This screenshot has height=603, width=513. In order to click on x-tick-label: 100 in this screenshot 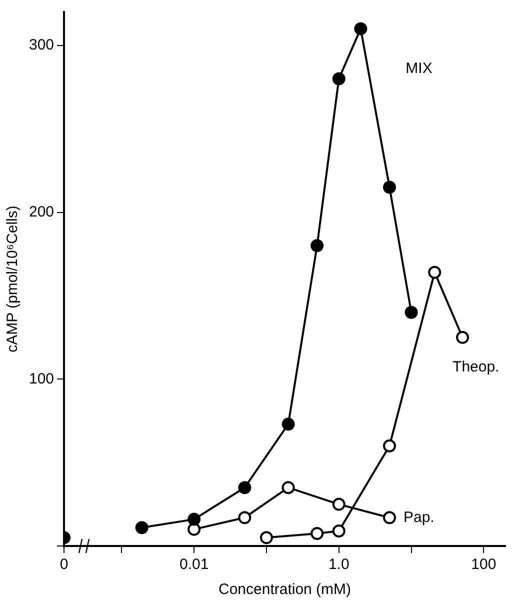, I will do `click(483, 565)`.